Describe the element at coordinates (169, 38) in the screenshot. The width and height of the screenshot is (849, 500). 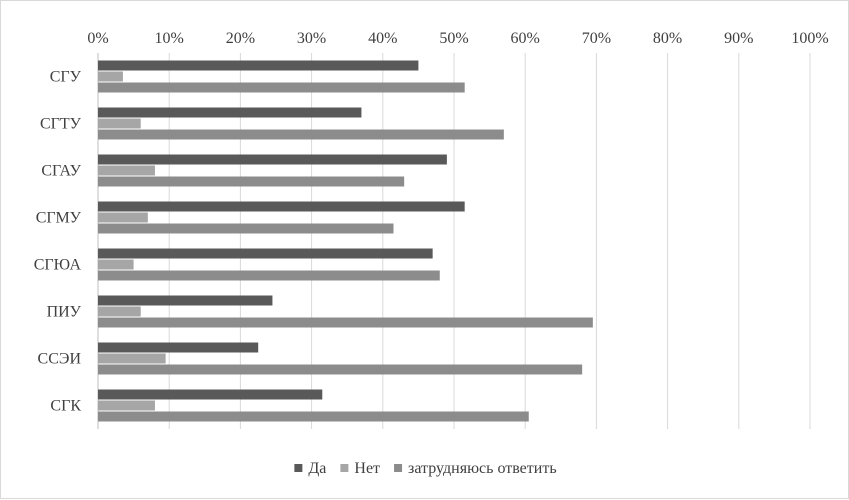
I see `x-tick-label: 10%` at that location.